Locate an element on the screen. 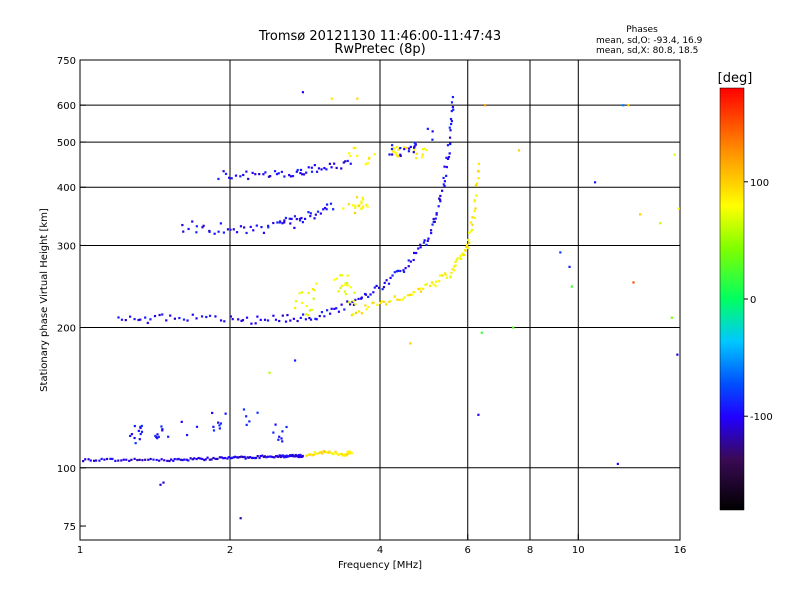 The width and height of the screenshot is (800, 600). y-tick-label: 500 is located at coordinates (66, 143).